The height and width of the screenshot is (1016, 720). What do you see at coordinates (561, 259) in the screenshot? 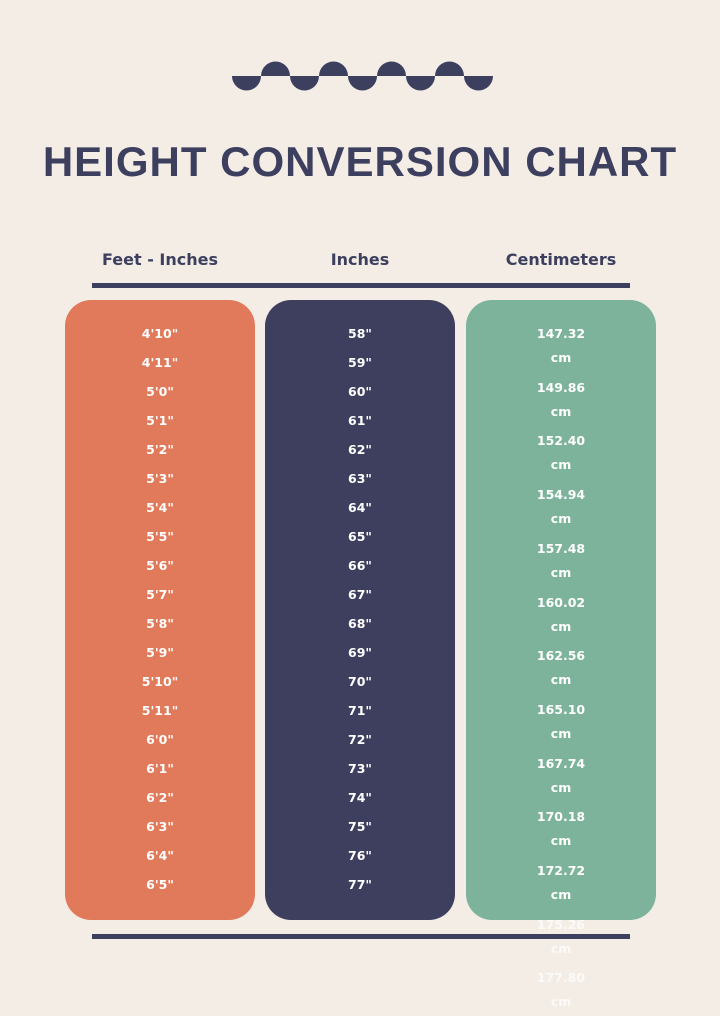
I see `column-header: Centimeters` at bounding box center [561, 259].